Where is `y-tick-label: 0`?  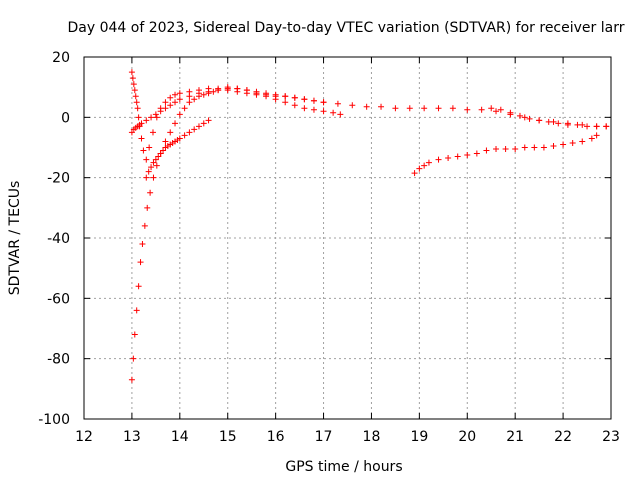 y-tick-label: 0 is located at coordinates (65, 118).